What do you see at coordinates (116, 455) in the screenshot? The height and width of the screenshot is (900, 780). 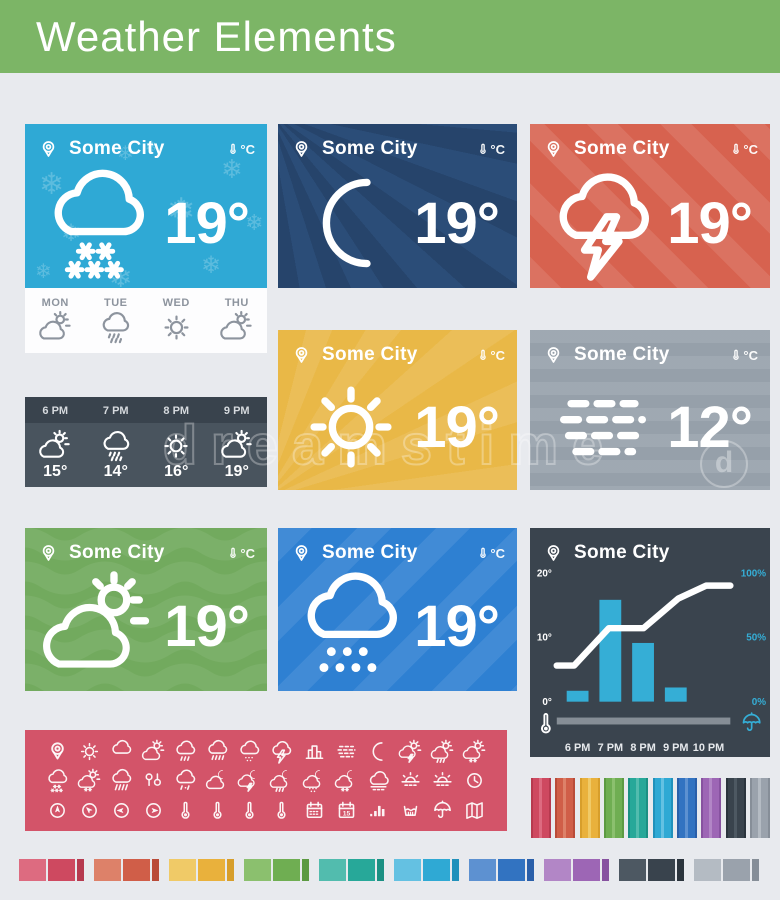 I see `hourly-forecast-cell: 14°` at bounding box center [116, 455].